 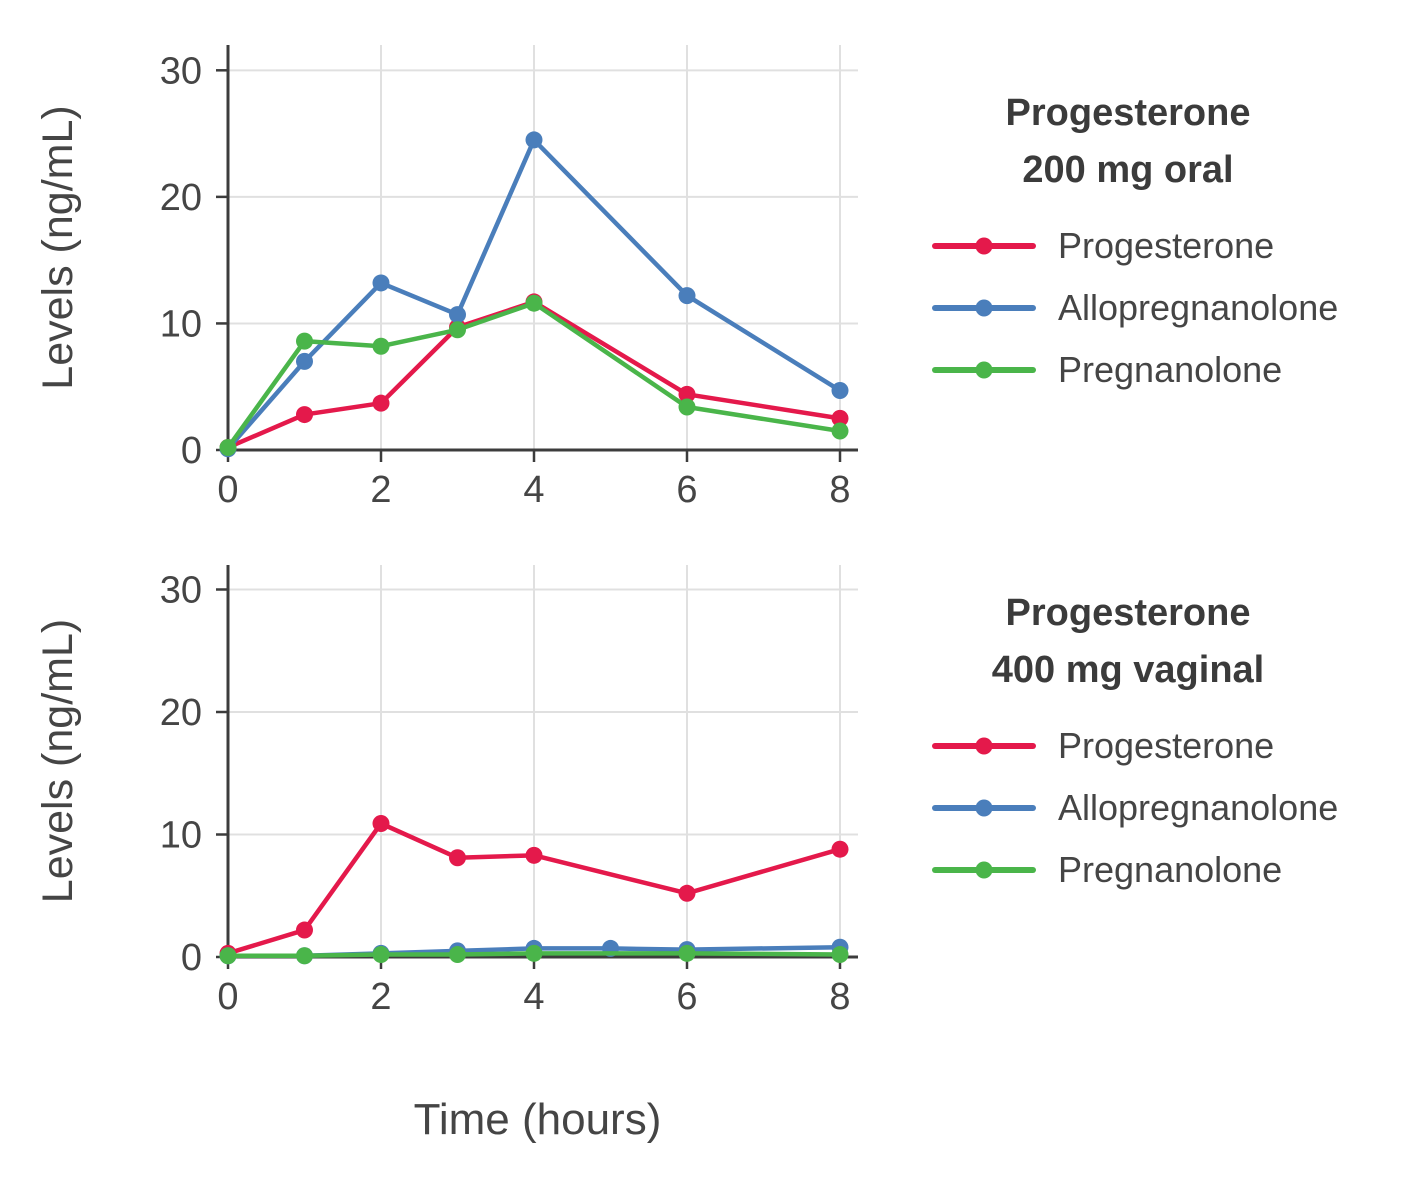 I want to click on legend-title-vaginal: Progesterone 400 mg vaginal, so click(x=1128, y=642).